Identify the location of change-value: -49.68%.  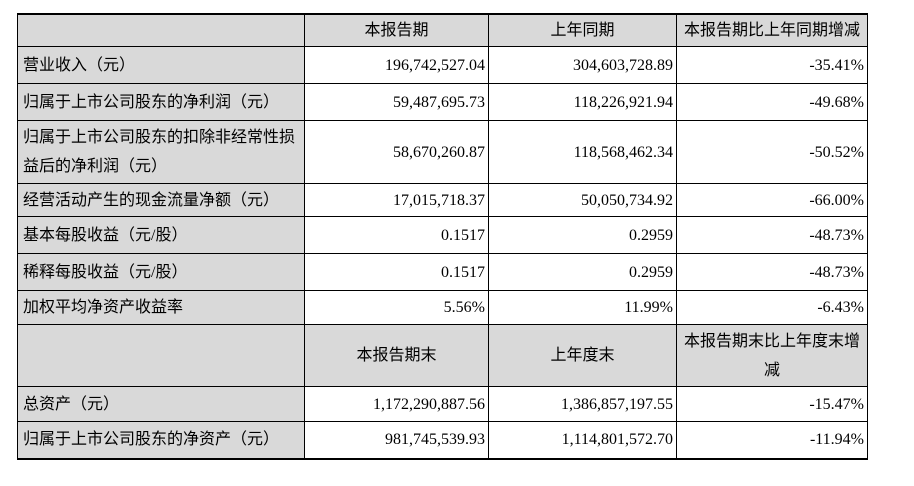
(772, 102).